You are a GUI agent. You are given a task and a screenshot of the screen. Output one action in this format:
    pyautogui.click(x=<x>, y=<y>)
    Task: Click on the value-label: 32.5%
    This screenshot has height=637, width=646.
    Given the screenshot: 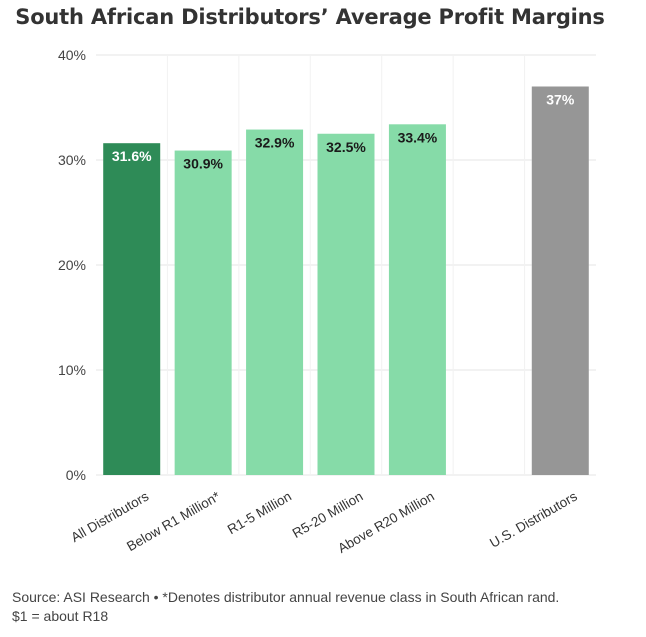 What is the action you would take?
    pyautogui.click(x=346, y=147)
    